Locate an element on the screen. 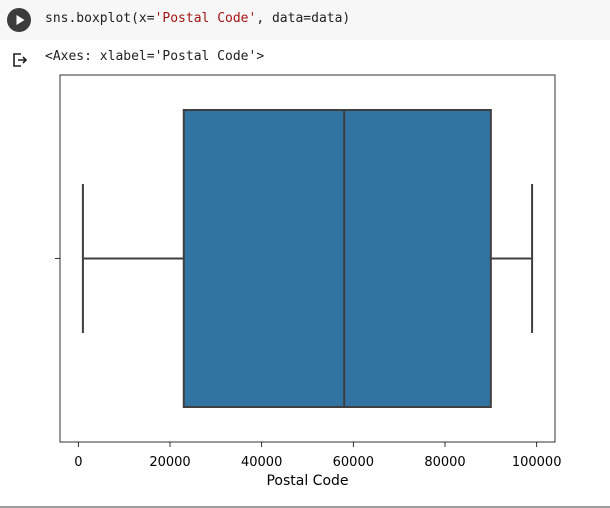 The width and height of the screenshot is (610, 508). x-axis-label: Postal Code is located at coordinates (307, 481).